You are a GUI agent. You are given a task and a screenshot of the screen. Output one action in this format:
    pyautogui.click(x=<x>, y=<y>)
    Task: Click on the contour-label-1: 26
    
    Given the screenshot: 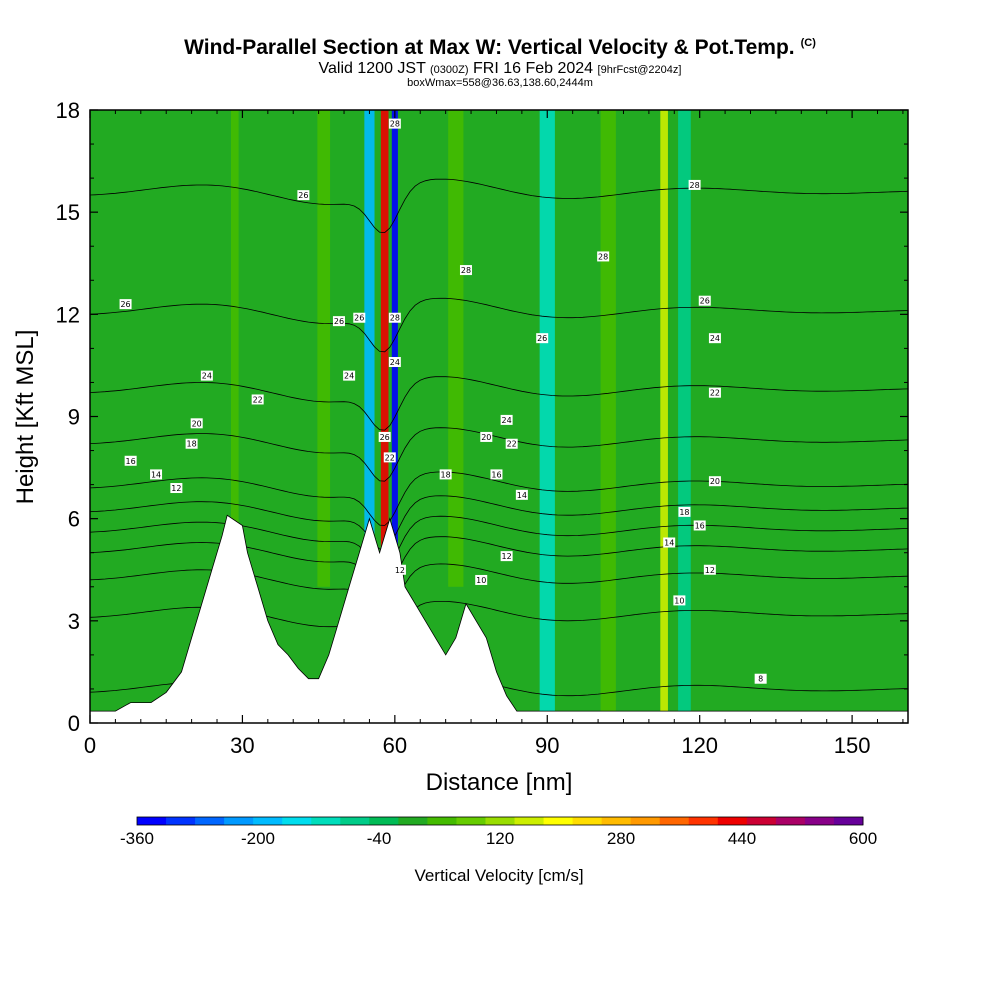 What is the action you would take?
    pyautogui.click(x=303, y=195)
    